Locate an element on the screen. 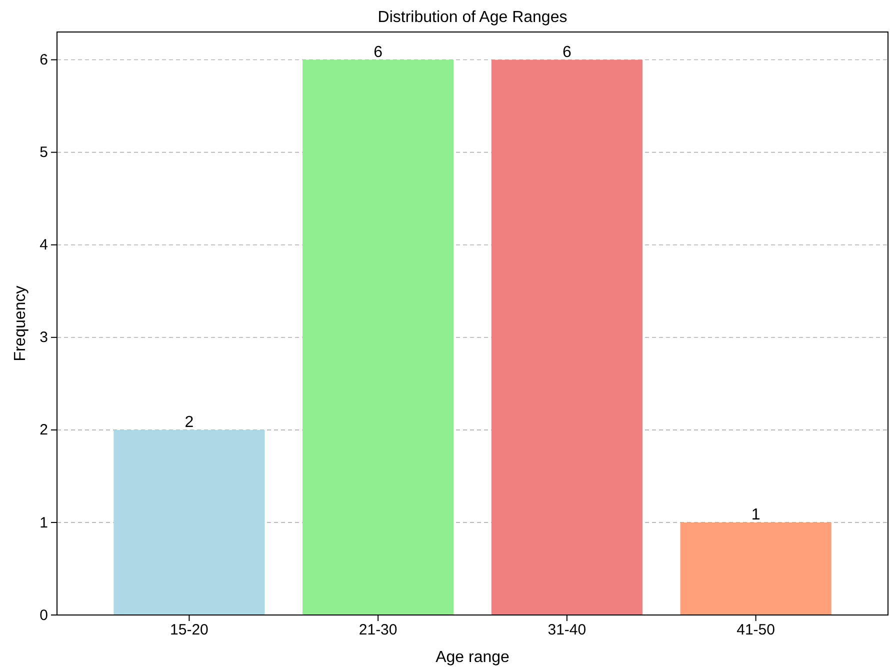 The height and width of the screenshot is (667, 890). x-tick-label: 31-40 is located at coordinates (567, 630).